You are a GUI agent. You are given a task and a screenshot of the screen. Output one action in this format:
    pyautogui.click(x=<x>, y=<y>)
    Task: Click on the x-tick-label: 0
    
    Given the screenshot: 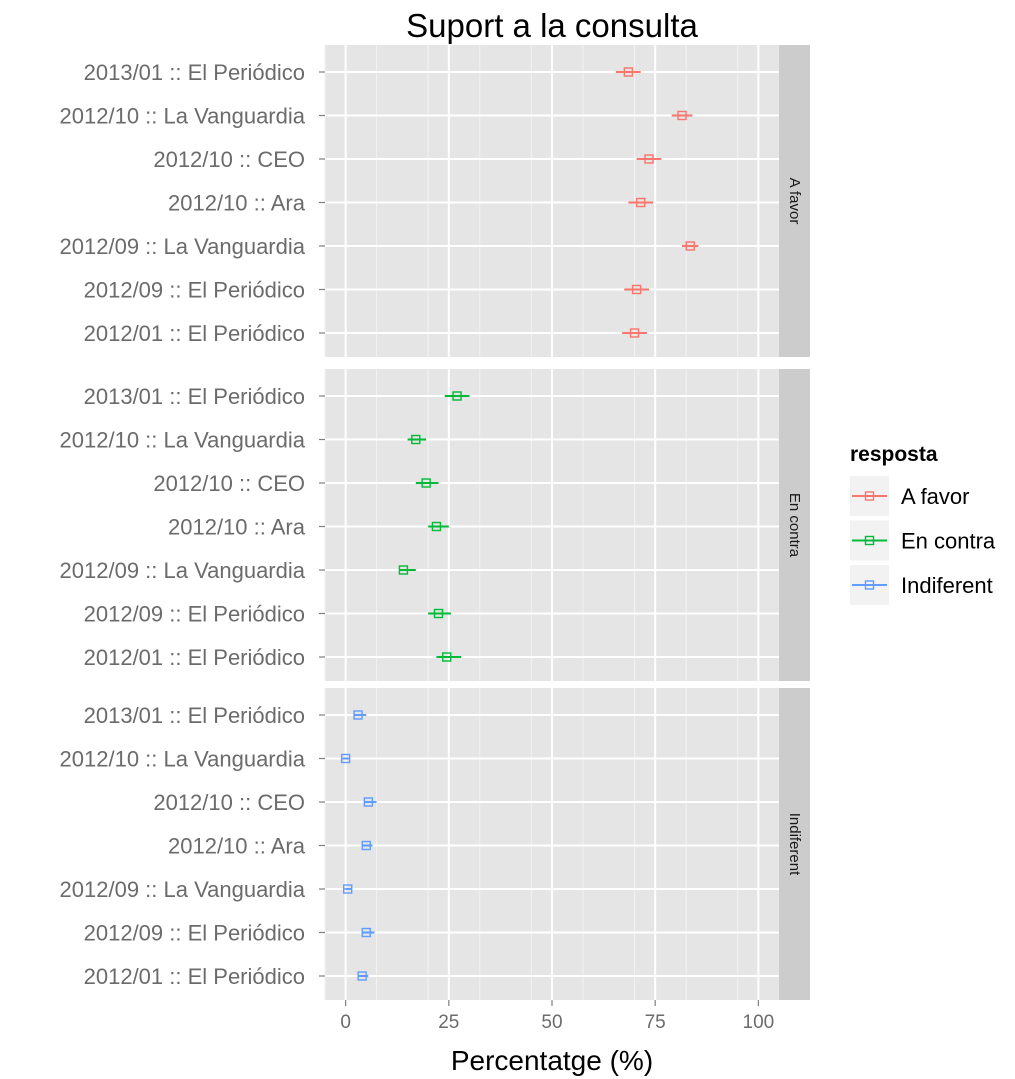 What is the action you would take?
    pyautogui.click(x=345, y=1022)
    